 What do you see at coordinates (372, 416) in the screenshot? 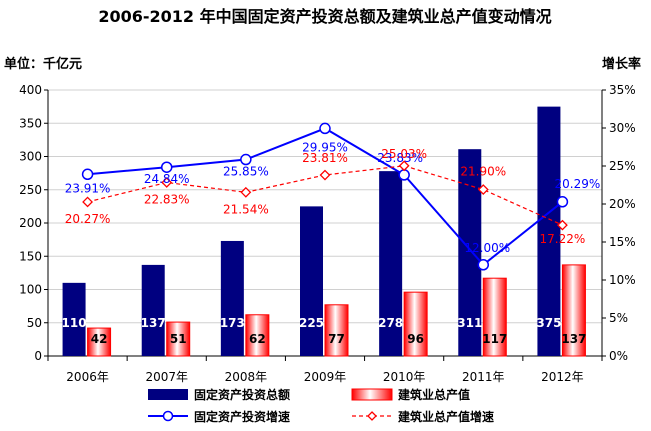
I see `legend-marker-construction-growth` at bounding box center [372, 416].